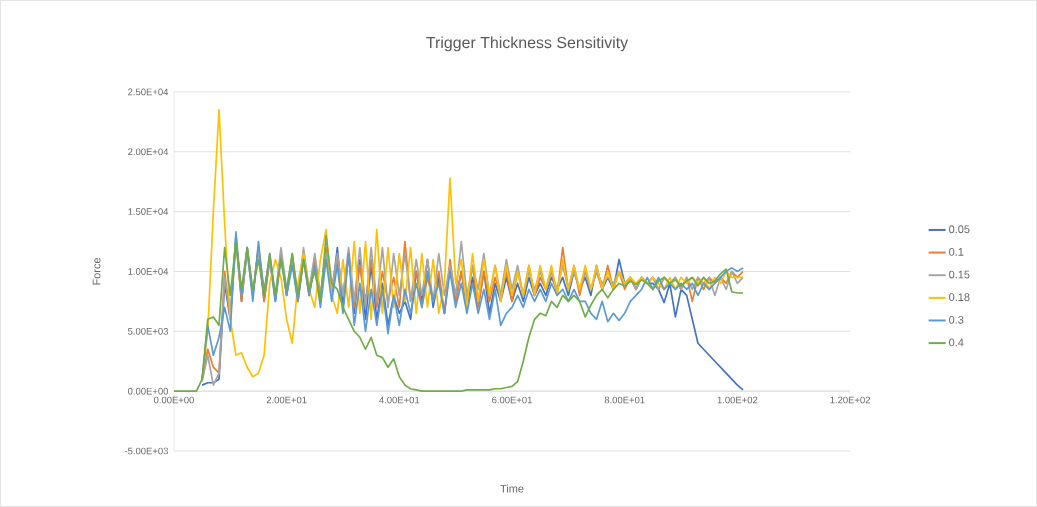  I want to click on y-tick-label: 1.50E+04, so click(148, 211).